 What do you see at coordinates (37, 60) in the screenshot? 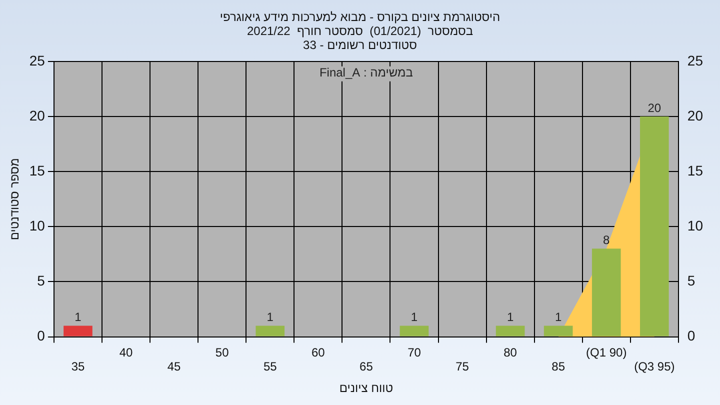
I see `y-tick-label: 25` at bounding box center [37, 60].